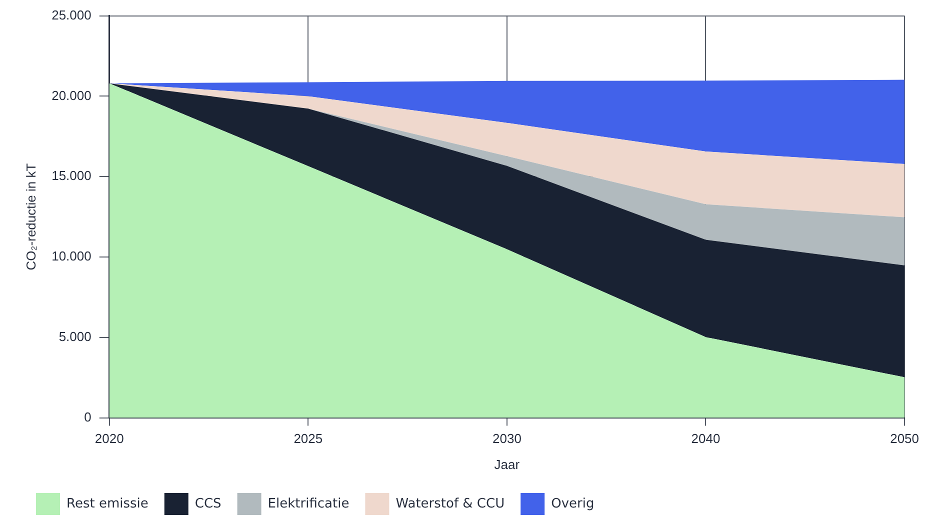 This screenshot has height=525, width=925. What do you see at coordinates (904, 438) in the screenshot?
I see `x-tick-label: 2050` at bounding box center [904, 438].